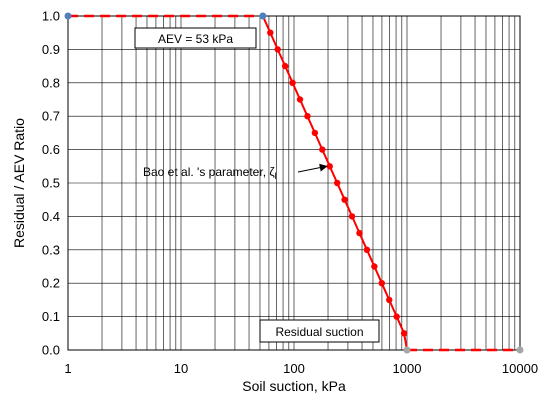 Image resolution: width=550 pixels, height=403 pixels. I want to click on y-tick-label: 0.9, so click(51, 49).